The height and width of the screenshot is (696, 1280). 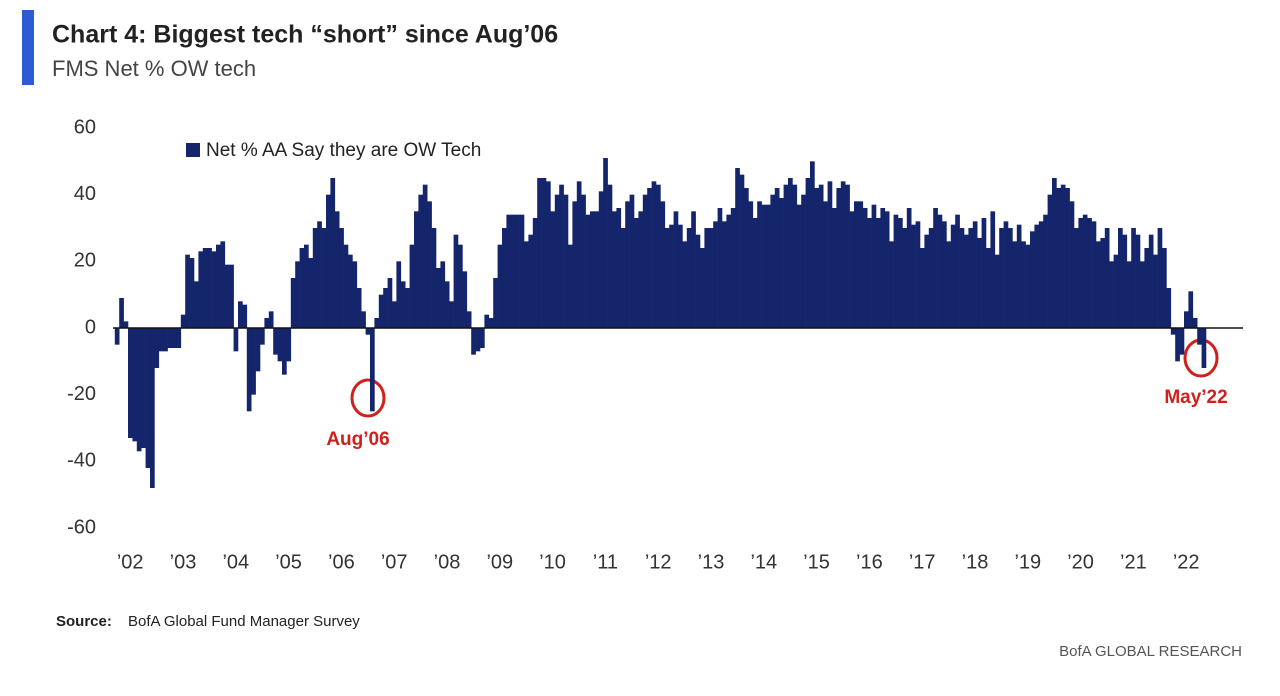 What do you see at coordinates (1150, 651) in the screenshot?
I see `footer: BofA GLOBAL RESEARCH` at bounding box center [1150, 651].